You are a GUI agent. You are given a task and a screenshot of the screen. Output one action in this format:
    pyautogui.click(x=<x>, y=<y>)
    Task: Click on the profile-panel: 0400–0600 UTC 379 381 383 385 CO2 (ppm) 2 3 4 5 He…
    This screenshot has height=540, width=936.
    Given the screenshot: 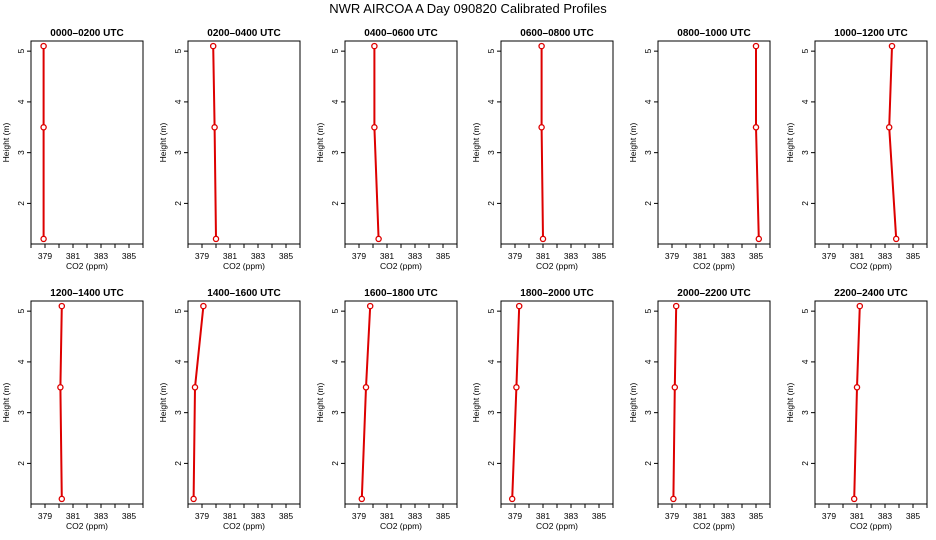 What is the action you would take?
    pyautogui.click(x=386, y=149)
    